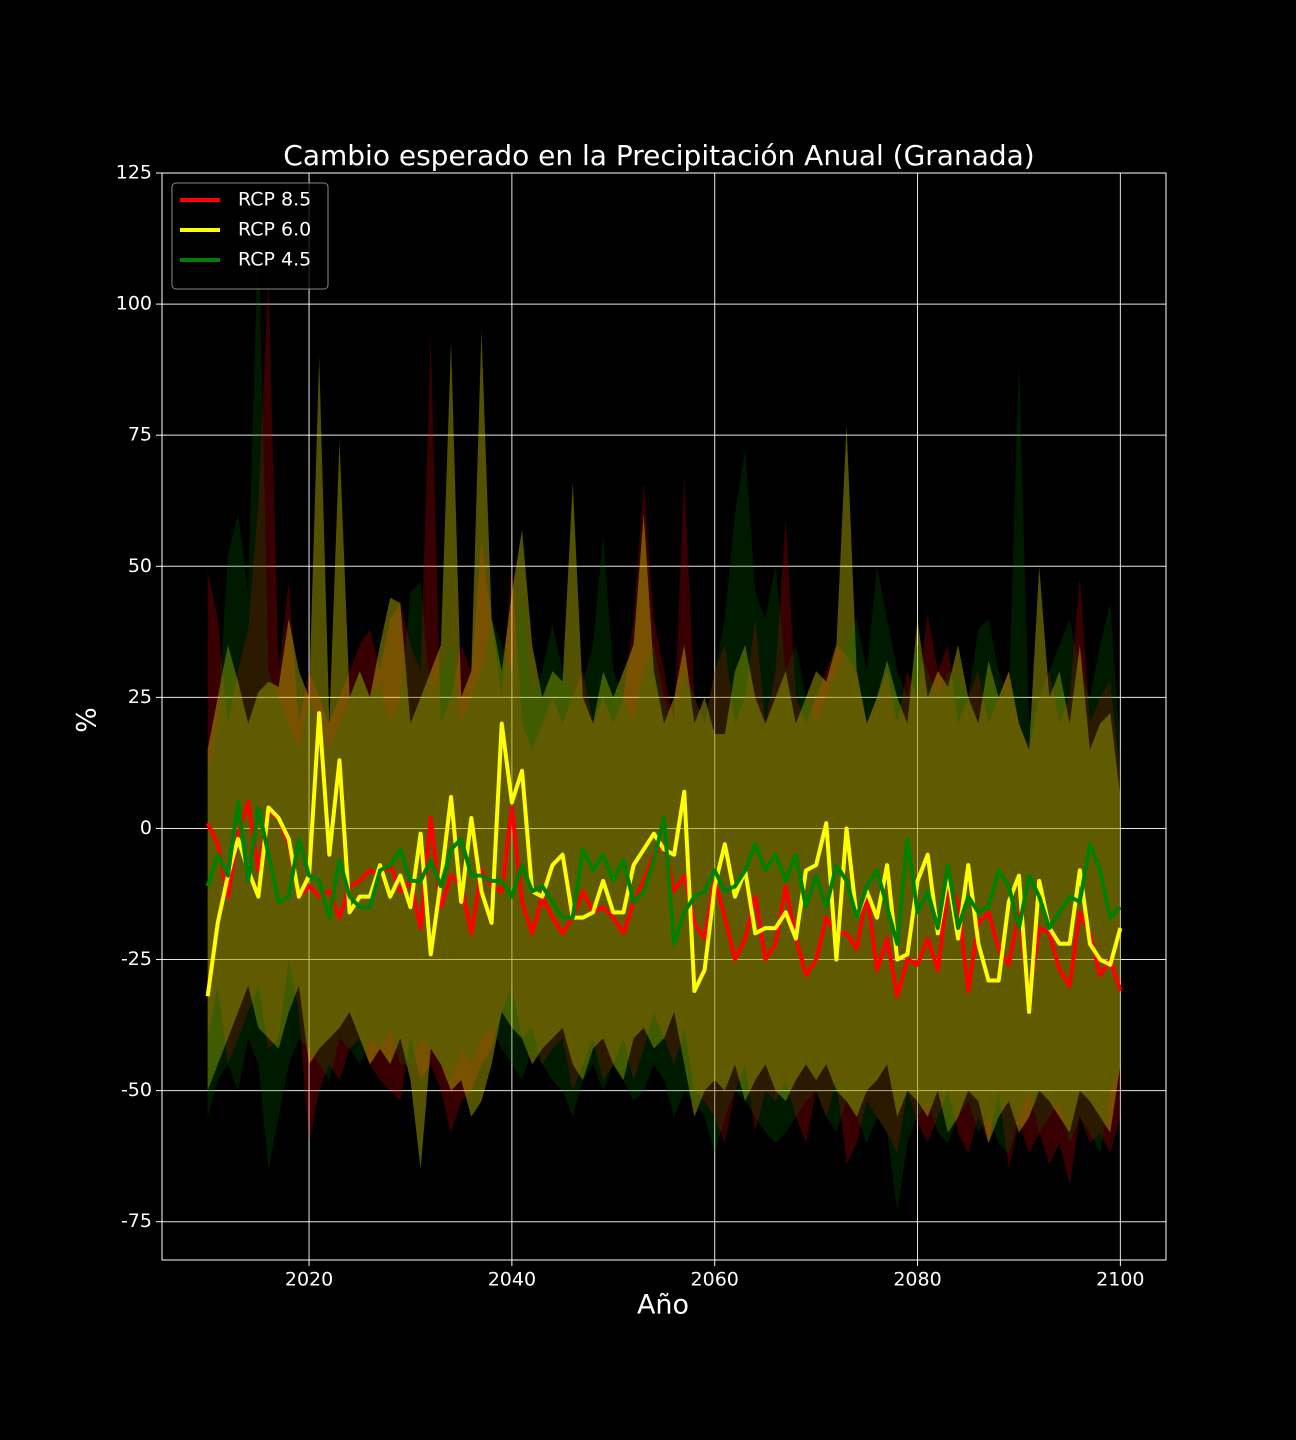 This screenshot has height=1440, width=1296. I want to click on y-tick-label: -50, so click(136, 1090).